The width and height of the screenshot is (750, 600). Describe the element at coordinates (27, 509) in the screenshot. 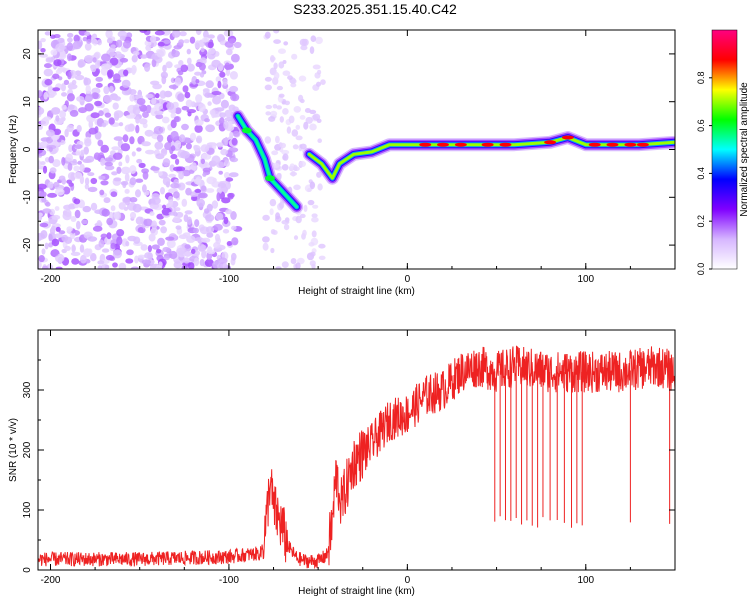

I see `y-tick-label: 100` at that location.